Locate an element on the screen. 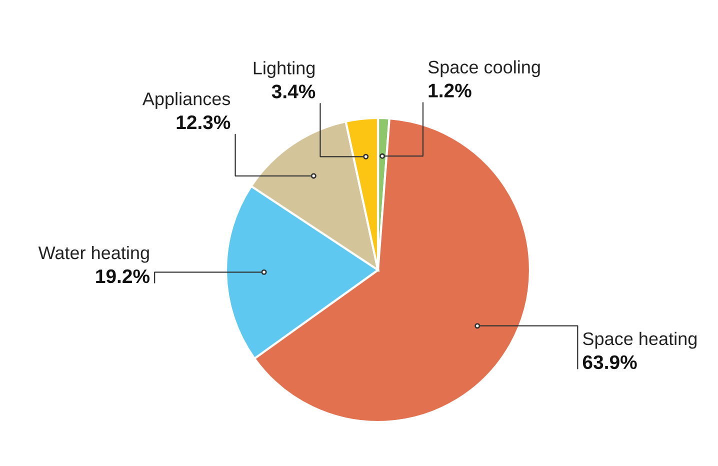  data-label: 19.2% is located at coordinates (123, 276).